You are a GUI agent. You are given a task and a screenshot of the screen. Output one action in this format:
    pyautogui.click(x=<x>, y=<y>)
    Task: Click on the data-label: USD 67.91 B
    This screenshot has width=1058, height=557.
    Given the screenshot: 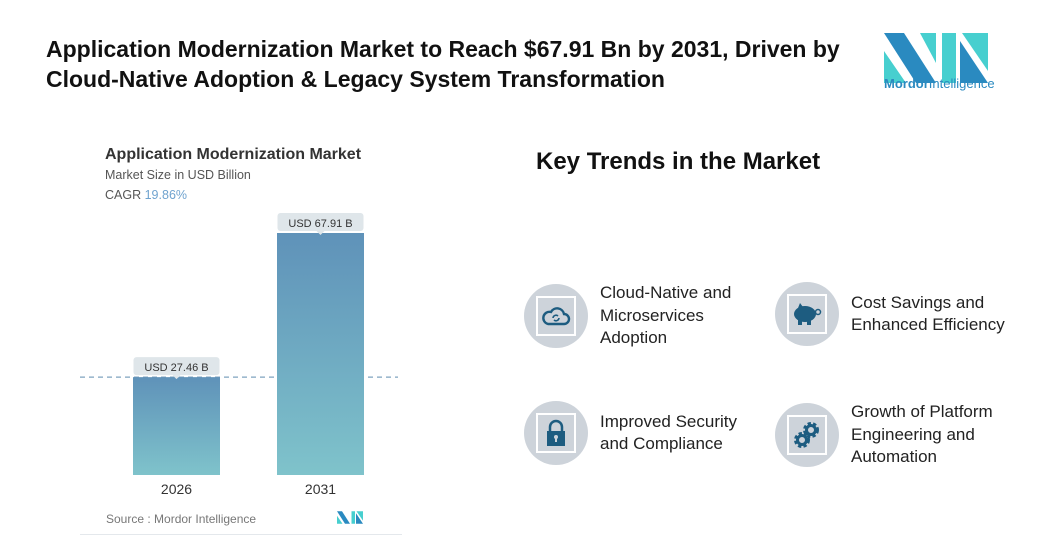 What is the action you would take?
    pyautogui.click(x=320, y=224)
    